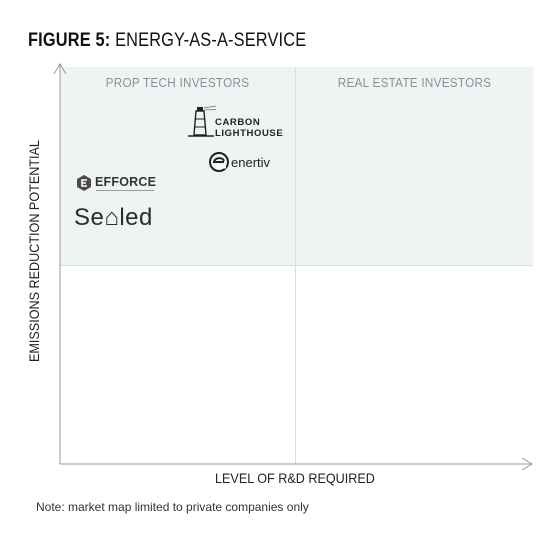 This screenshot has width=553, height=537. What do you see at coordinates (60, 69) in the screenshot?
I see `y-axis-arrowhead` at bounding box center [60, 69].